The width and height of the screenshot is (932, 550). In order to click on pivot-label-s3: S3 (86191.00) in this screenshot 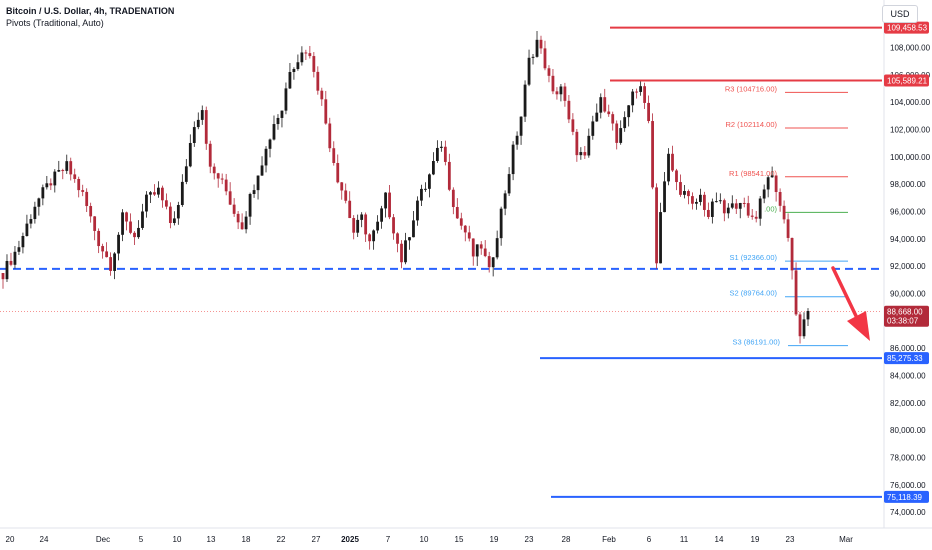, I will do `click(756, 342)`.